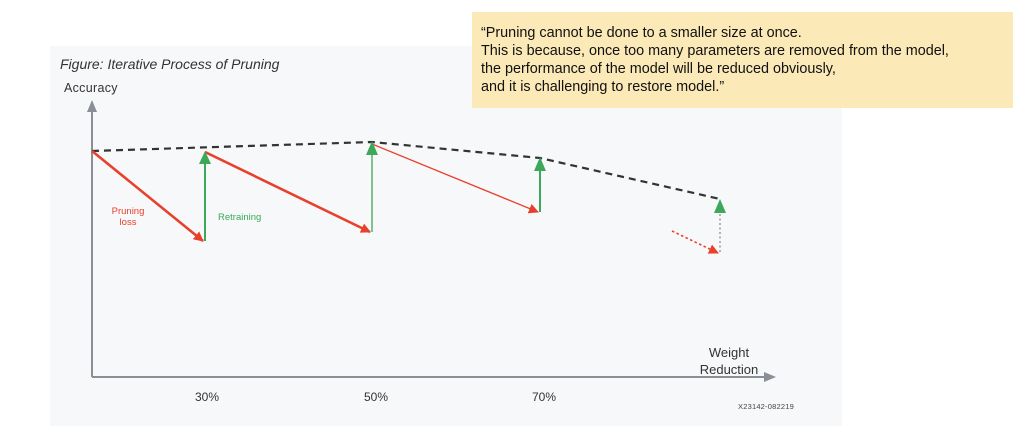 The image size is (1024, 426). I want to click on y-axis-label: Accuracy, so click(91, 88).